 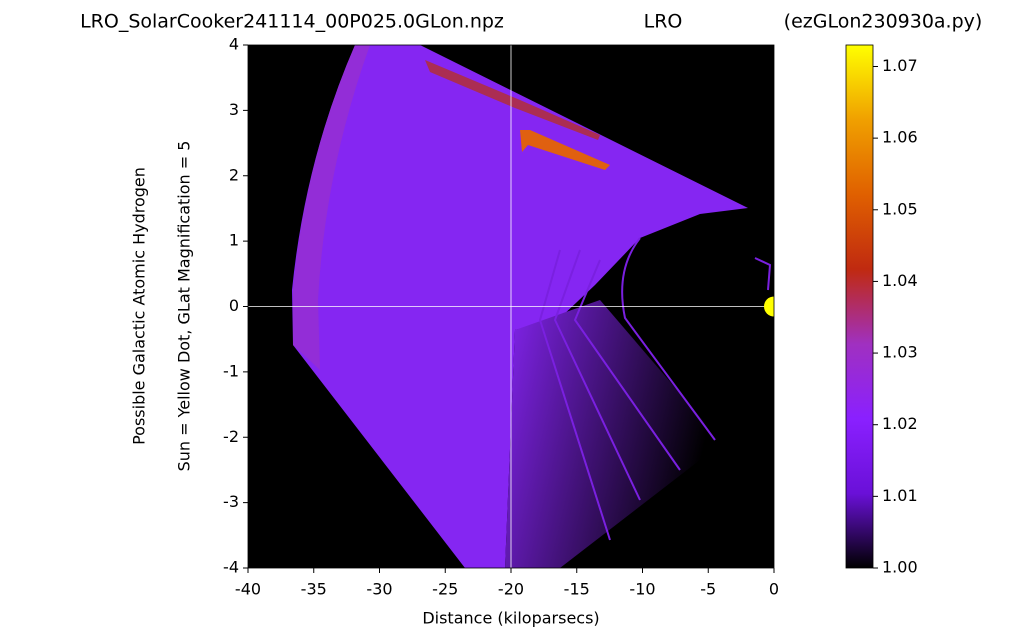 What do you see at coordinates (900, 208) in the screenshot?
I see `colorbar-tick-label: 1.05` at bounding box center [900, 208].